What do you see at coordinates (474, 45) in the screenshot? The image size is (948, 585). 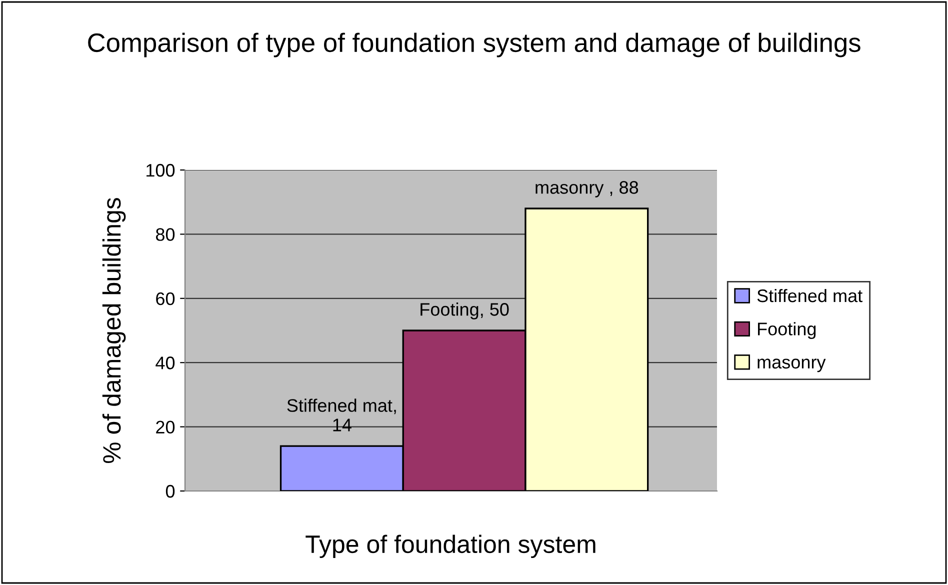 I see `chart-title: Comparison of type of foundation system and damage of buildings` at bounding box center [474, 45].